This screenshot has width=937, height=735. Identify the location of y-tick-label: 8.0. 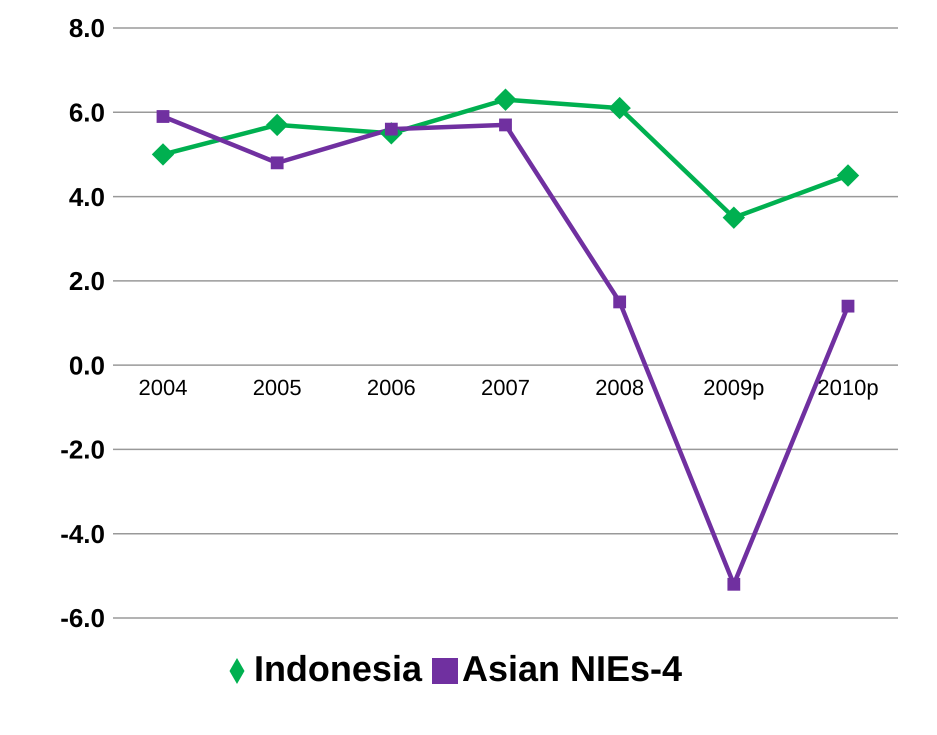
(86, 28).